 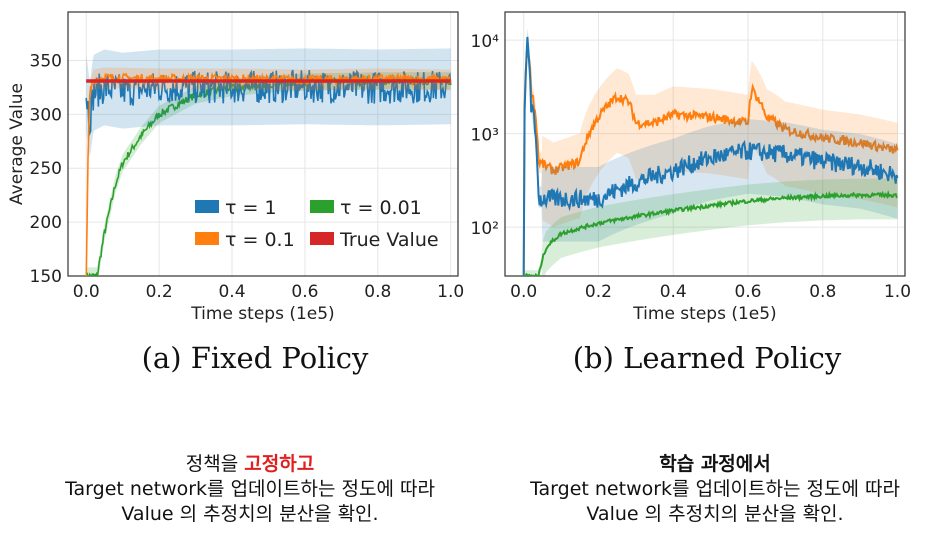 What do you see at coordinates (260, 240) in the screenshot?
I see `legend-label: τ = 0.1` at bounding box center [260, 240].